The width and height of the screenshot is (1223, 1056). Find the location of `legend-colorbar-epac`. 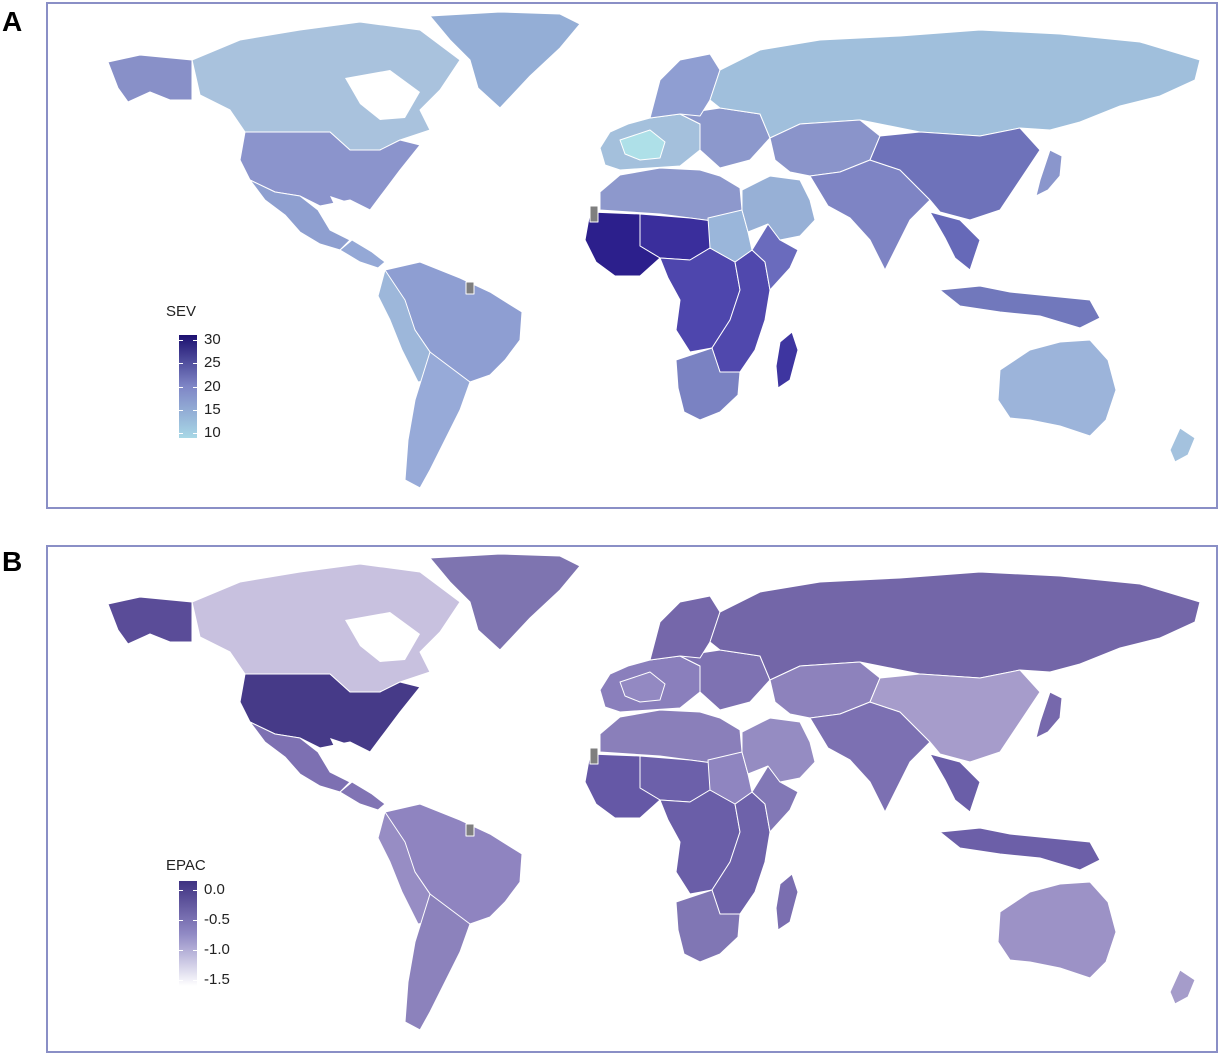

legend-colorbar-epac is located at coordinates (188, 933).